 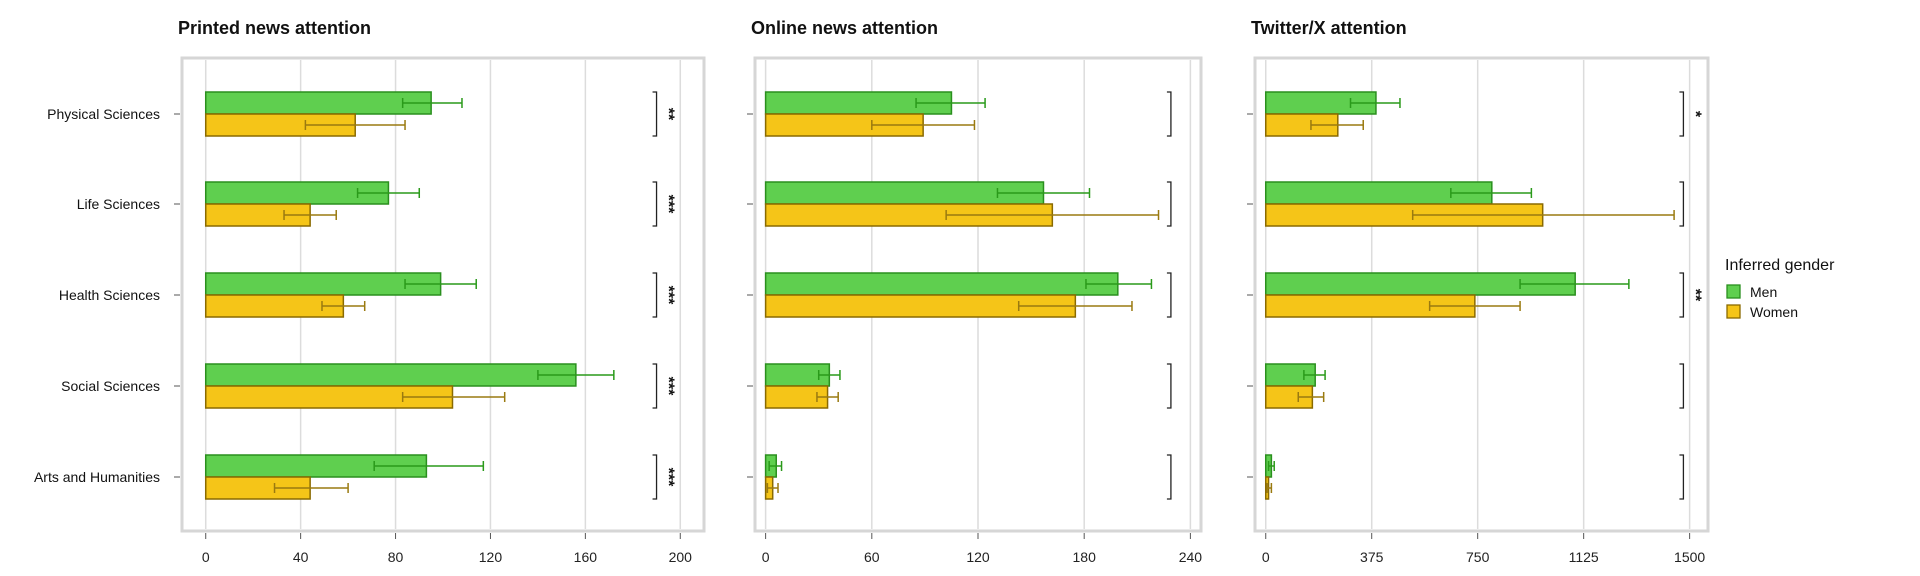 I want to click on x-tick-label: 750, so click(x=1478, y=557).